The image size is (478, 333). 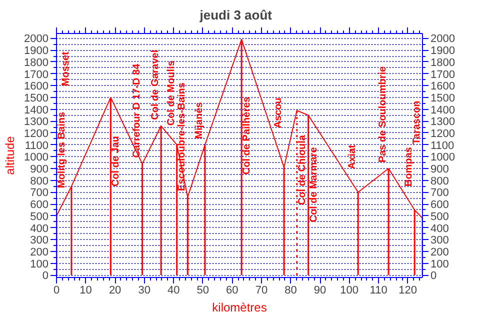 What do you see at coordinates (39, 170) in the screenshot?
I see `y-tick-label: 900` at bounding box center [39, 170].